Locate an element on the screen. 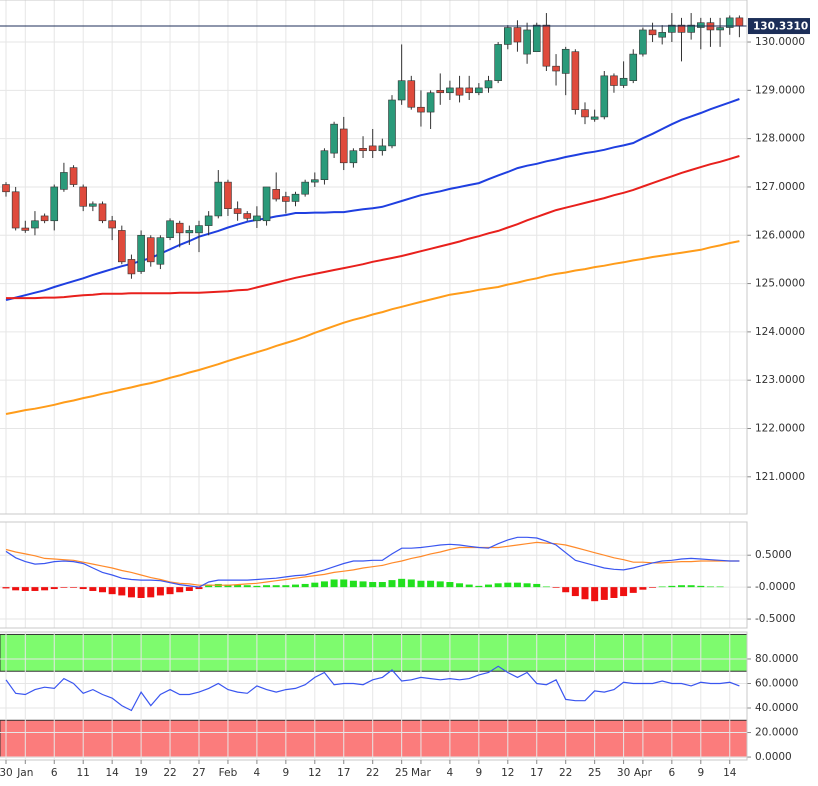  x-tick-label: 19 is located at coordinates (140, 773).